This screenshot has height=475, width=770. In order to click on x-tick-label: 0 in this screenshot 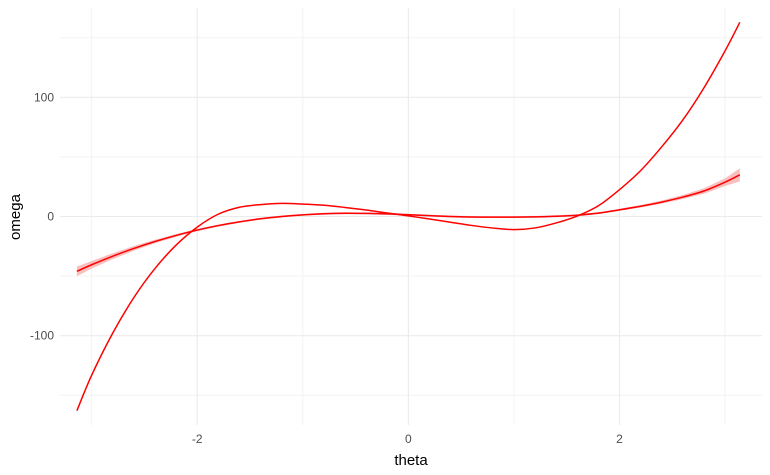, I will do `click(408, 439)`.